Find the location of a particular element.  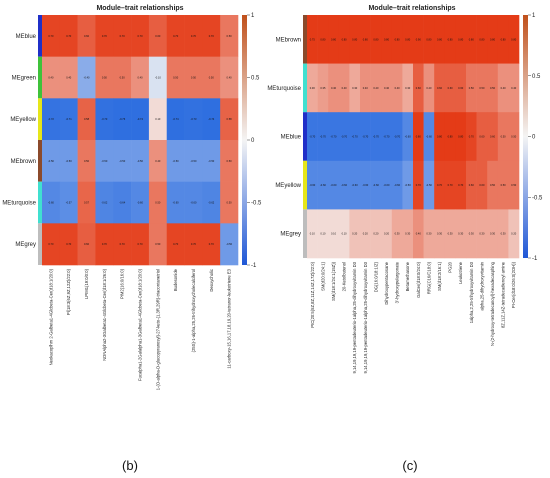

column-label: SM(d18:2/16:1) is located at coordinates (439, 275).